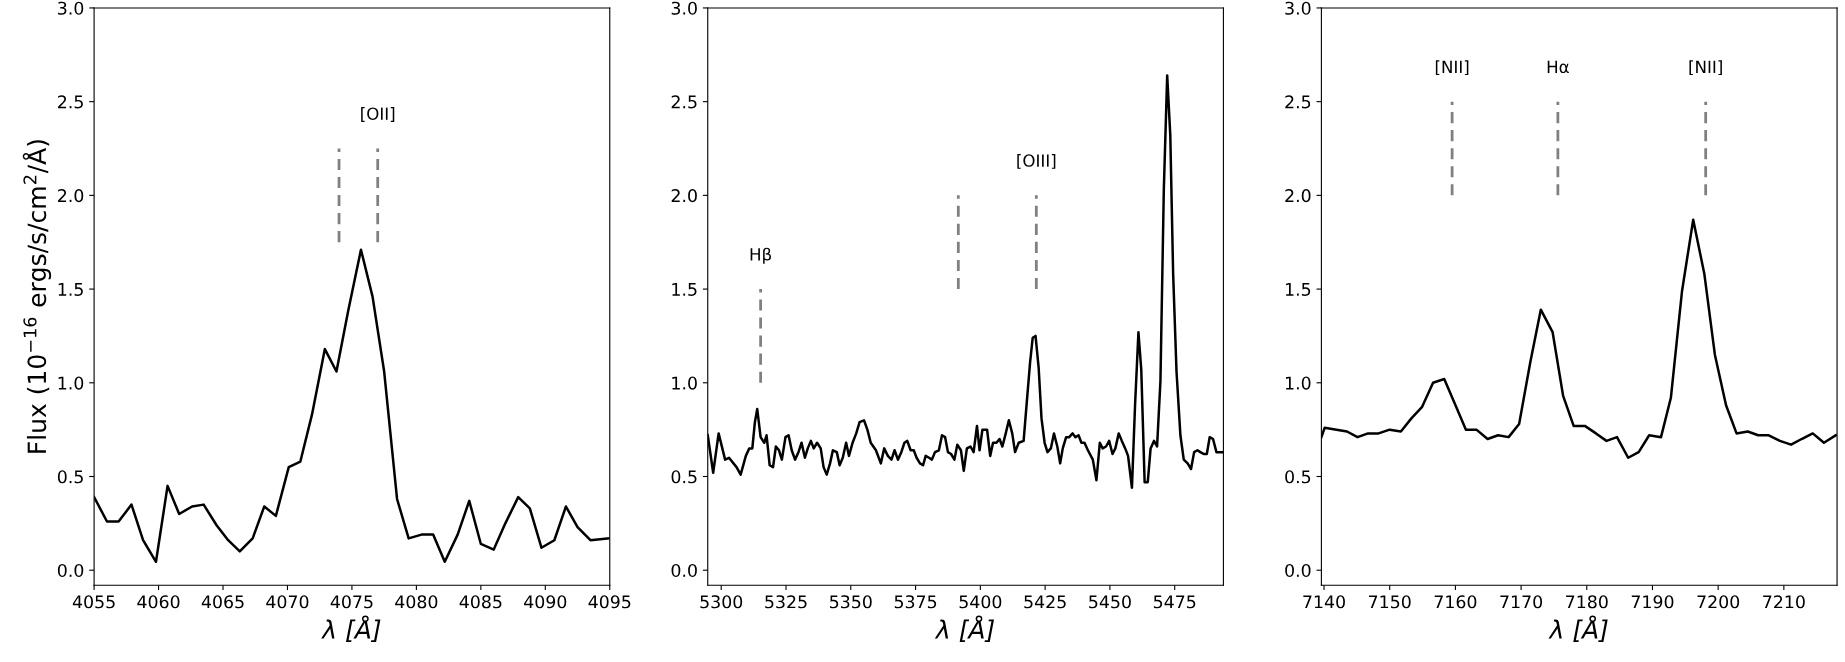  Describe the element at coordinates (1174, 602) in the screenshot. I see `x-tick-label: 5475` at that location.